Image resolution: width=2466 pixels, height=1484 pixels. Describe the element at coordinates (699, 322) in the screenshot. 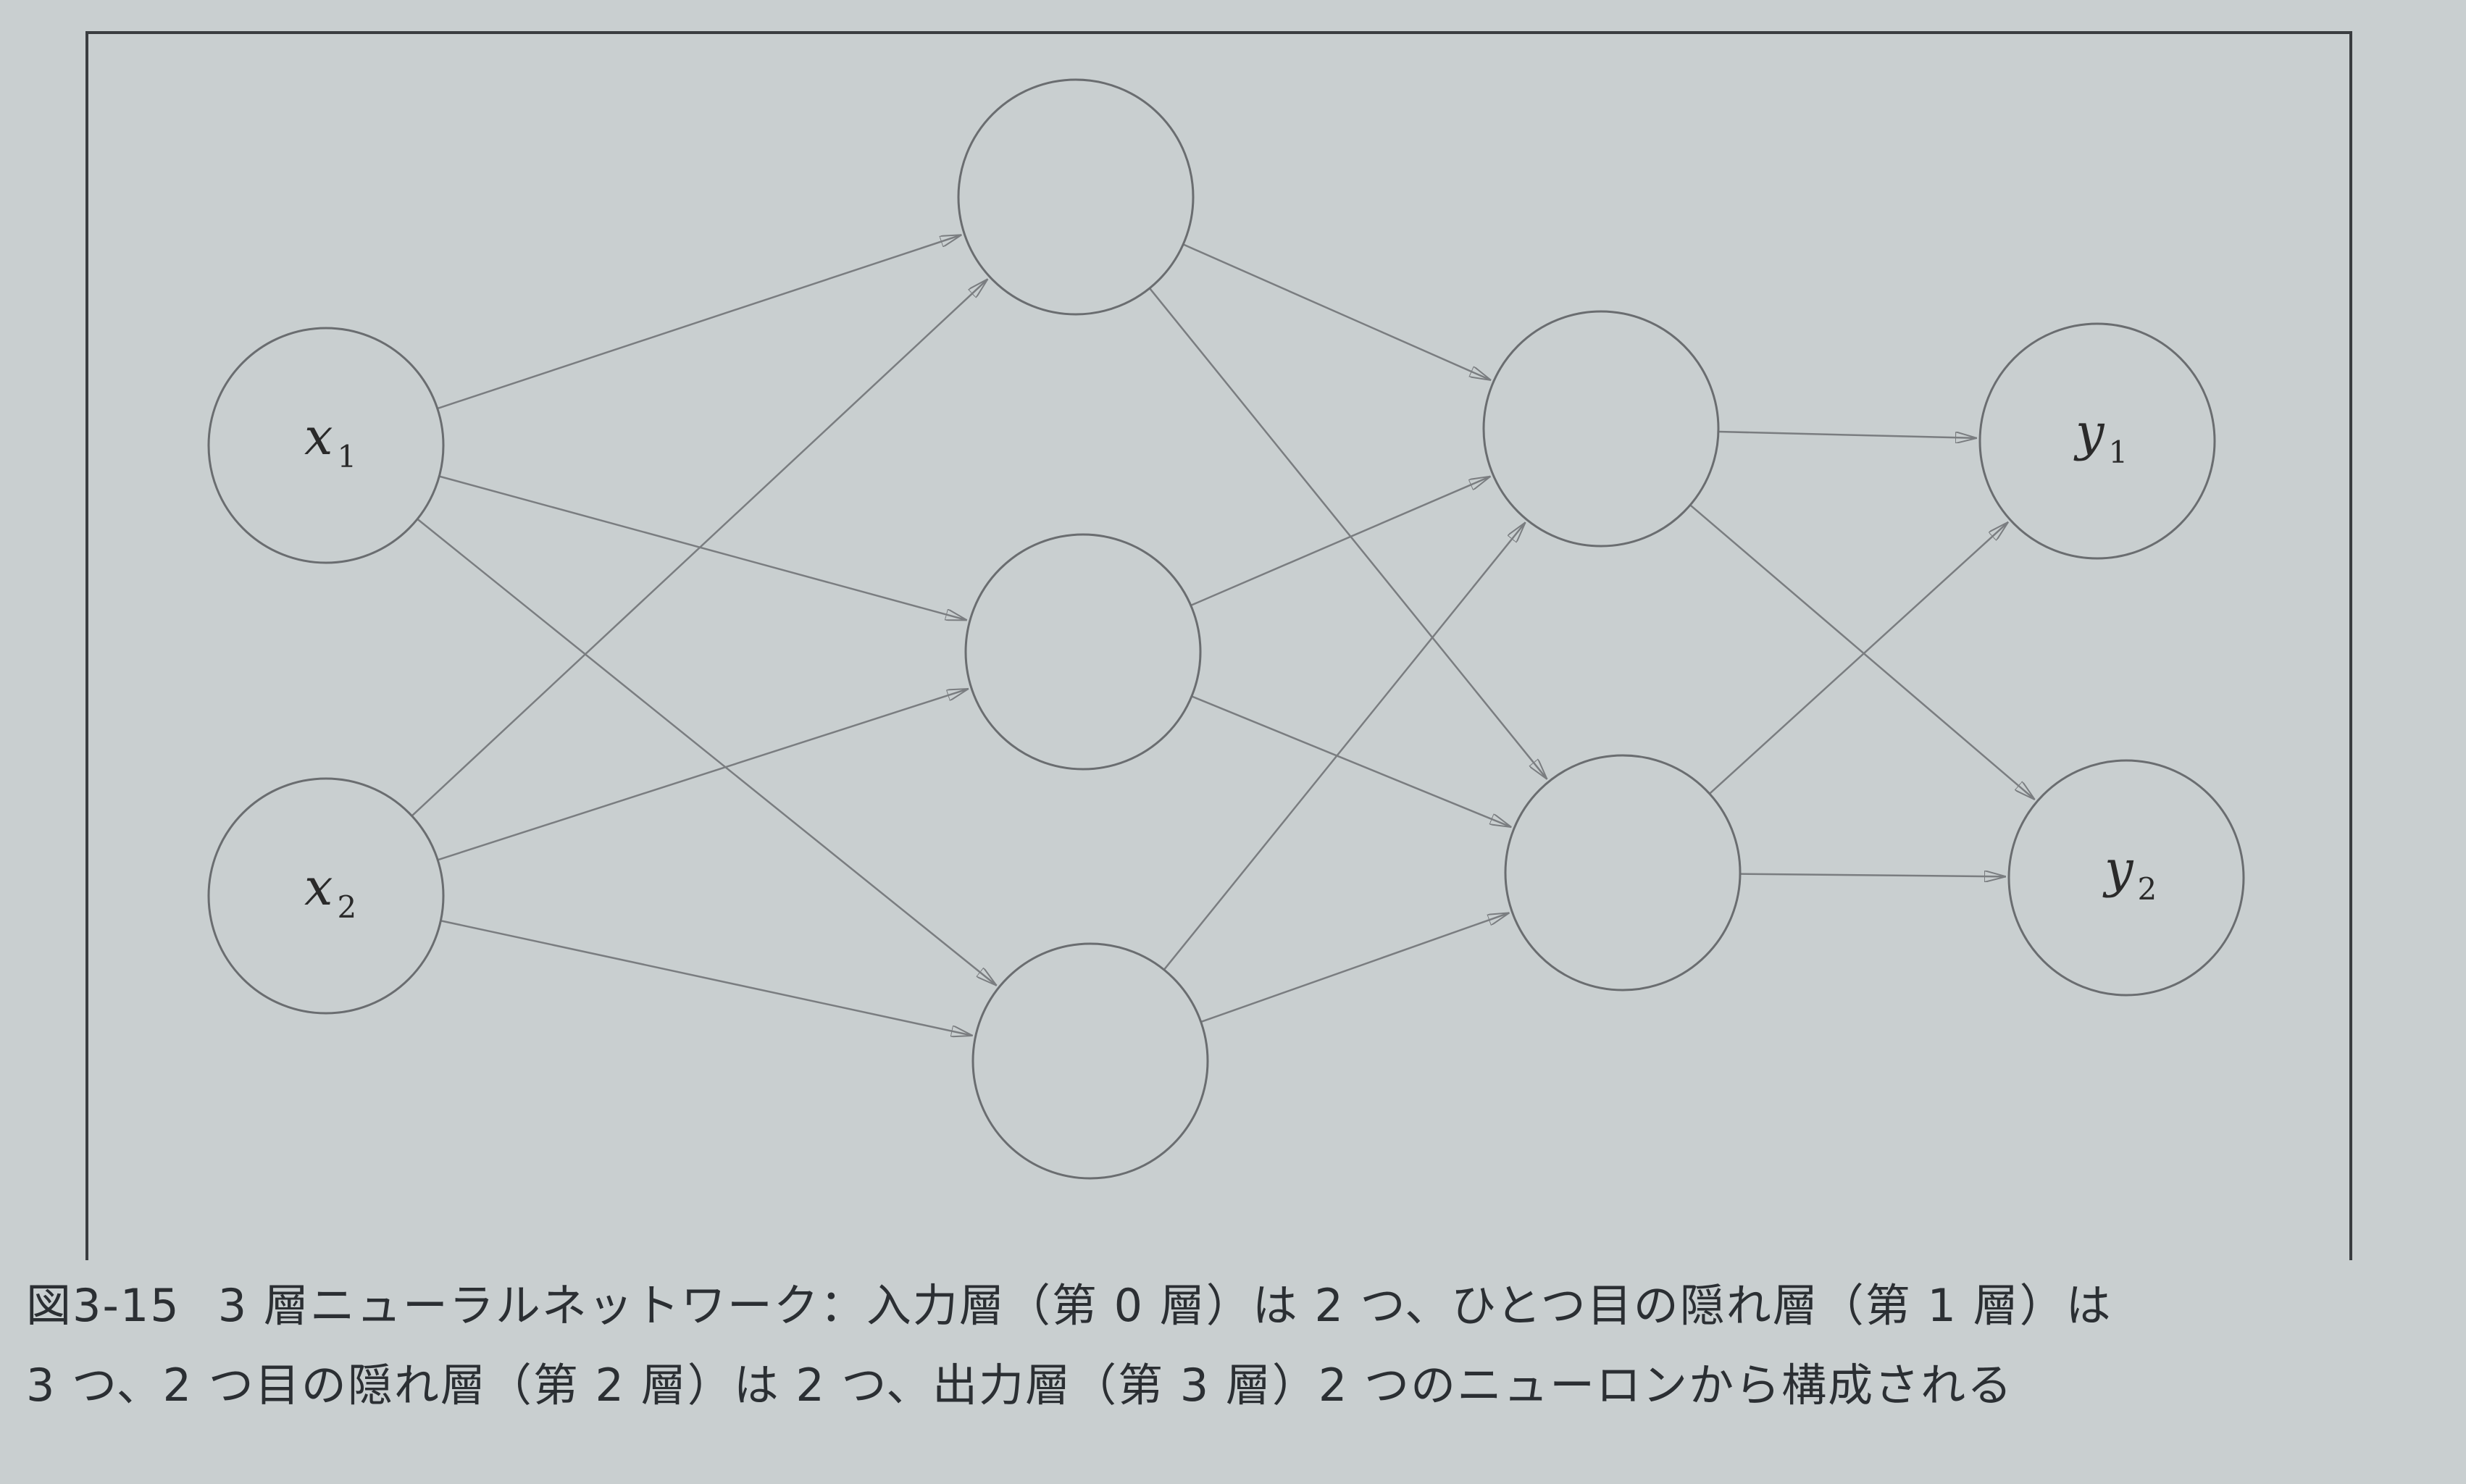

I see `connection-l0-n1-to-l1-n1` at that location.